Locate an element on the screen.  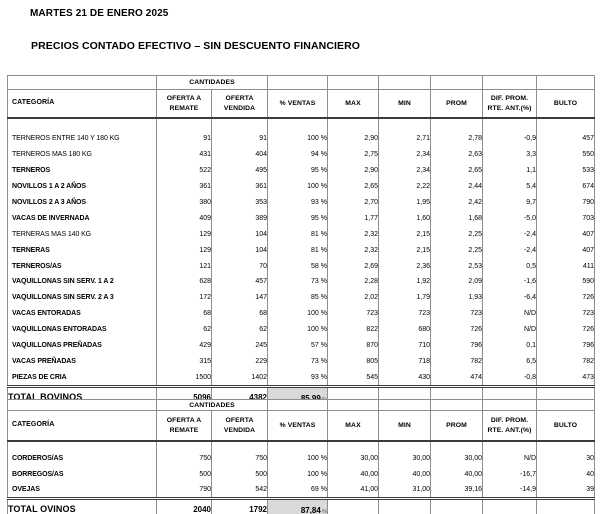
header-min: MIN is located at coordinates (404, 426).